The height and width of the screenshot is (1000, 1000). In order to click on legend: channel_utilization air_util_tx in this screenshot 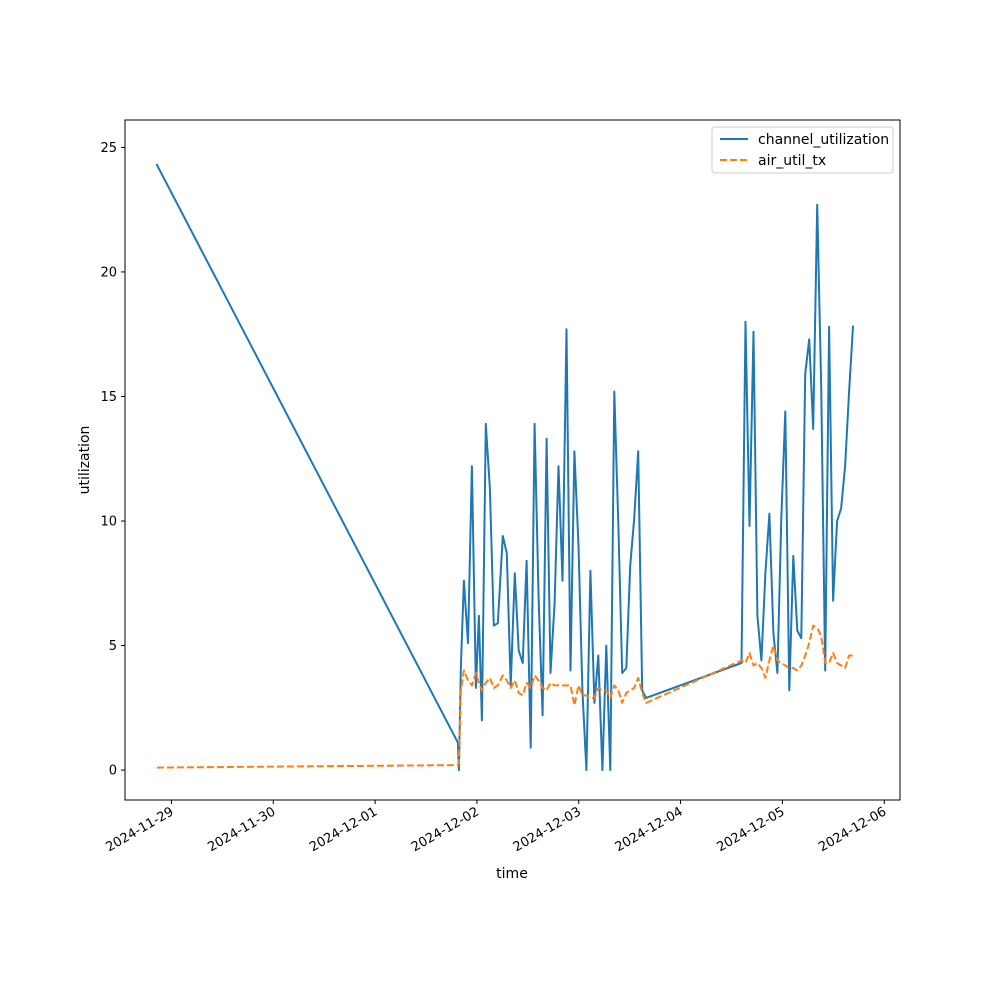, I will do `click(802, 150)`.